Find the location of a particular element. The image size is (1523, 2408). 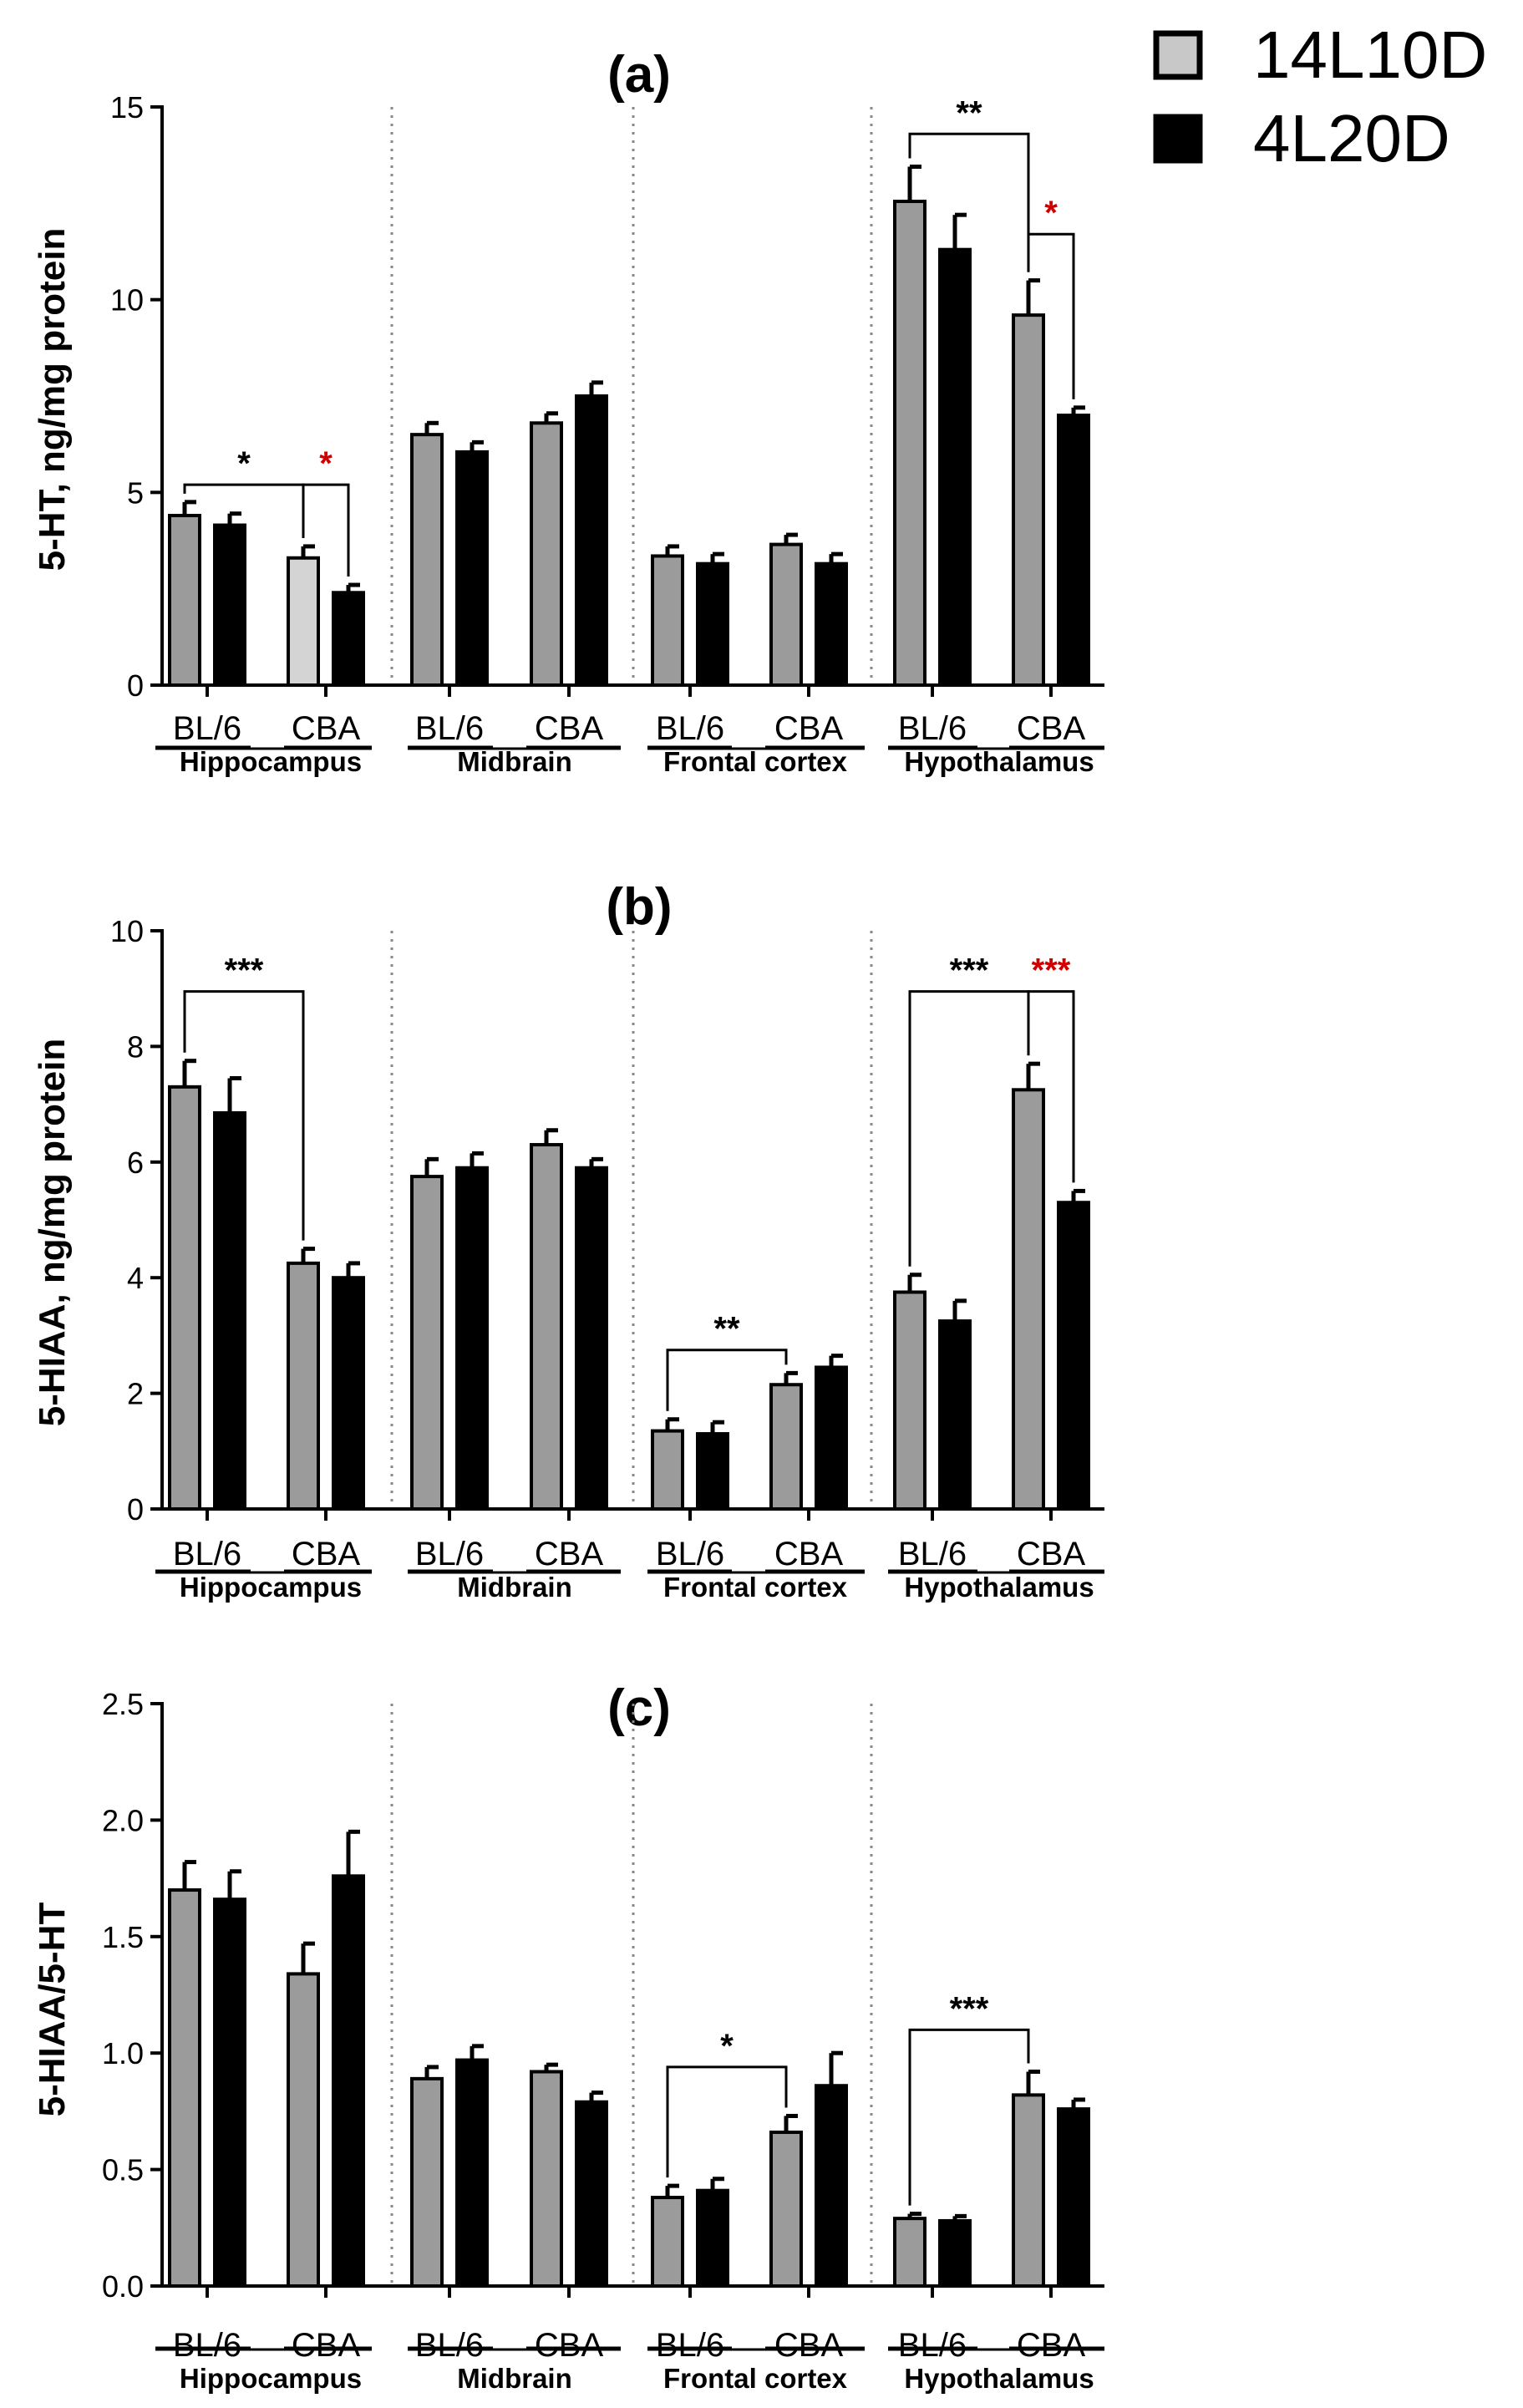

y-tick-label: 0.5 is located at coordinates (123, 2170).